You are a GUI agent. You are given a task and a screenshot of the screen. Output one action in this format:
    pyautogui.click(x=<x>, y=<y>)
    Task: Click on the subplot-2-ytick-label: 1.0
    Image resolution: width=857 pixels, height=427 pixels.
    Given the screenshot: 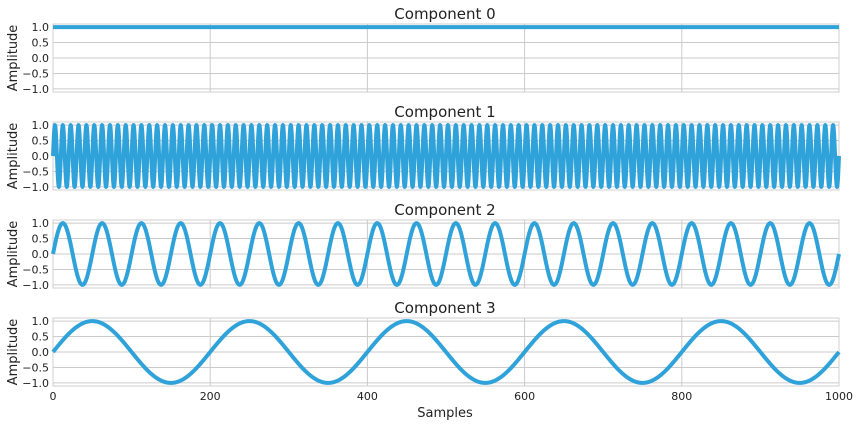 What is the action you would take?
    pyautogui.click(x=41, y=223)
    